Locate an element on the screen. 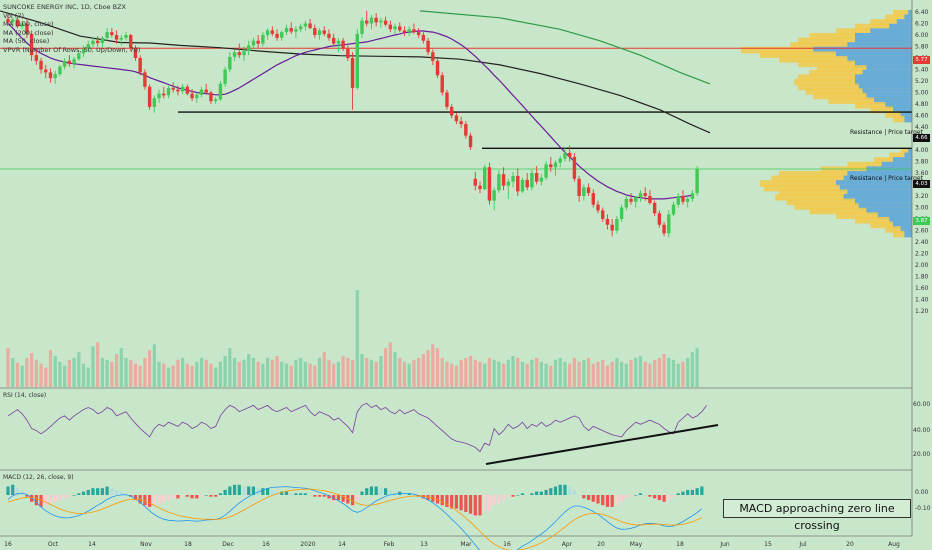 Image resolution: width=932 pixels, height=550 pixels. time-tick-label: Nov is located at coordinates (146, 544).